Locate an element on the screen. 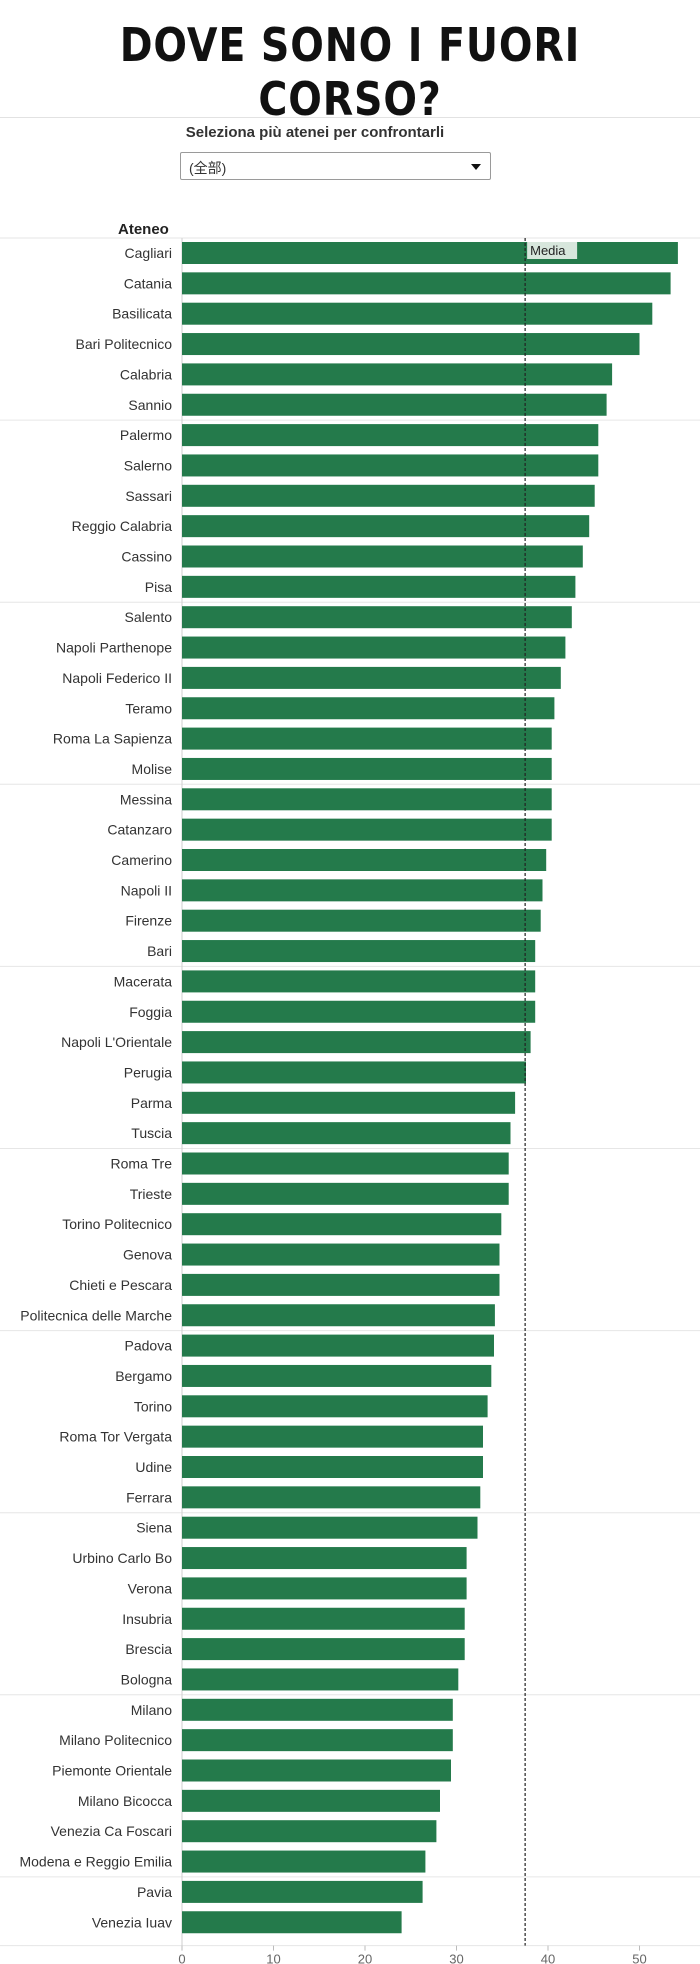 This screenshot has width=700, height=1964. category-label: Macerata is located at coordinates (143, 981).